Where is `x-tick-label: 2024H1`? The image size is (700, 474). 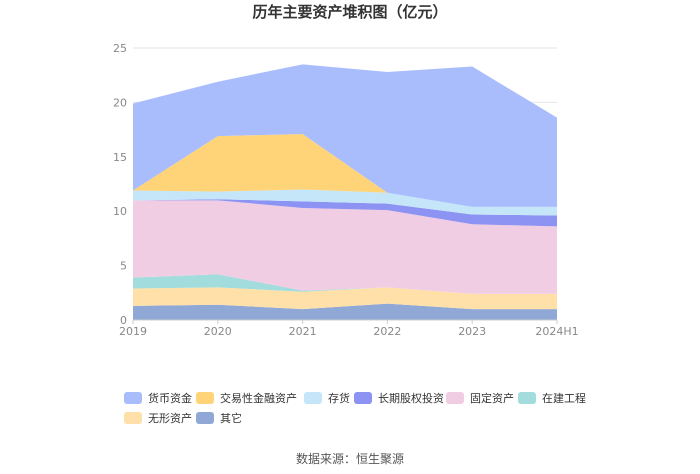 x-tick-label: 2024H1 is located at coordinates (556, 331).